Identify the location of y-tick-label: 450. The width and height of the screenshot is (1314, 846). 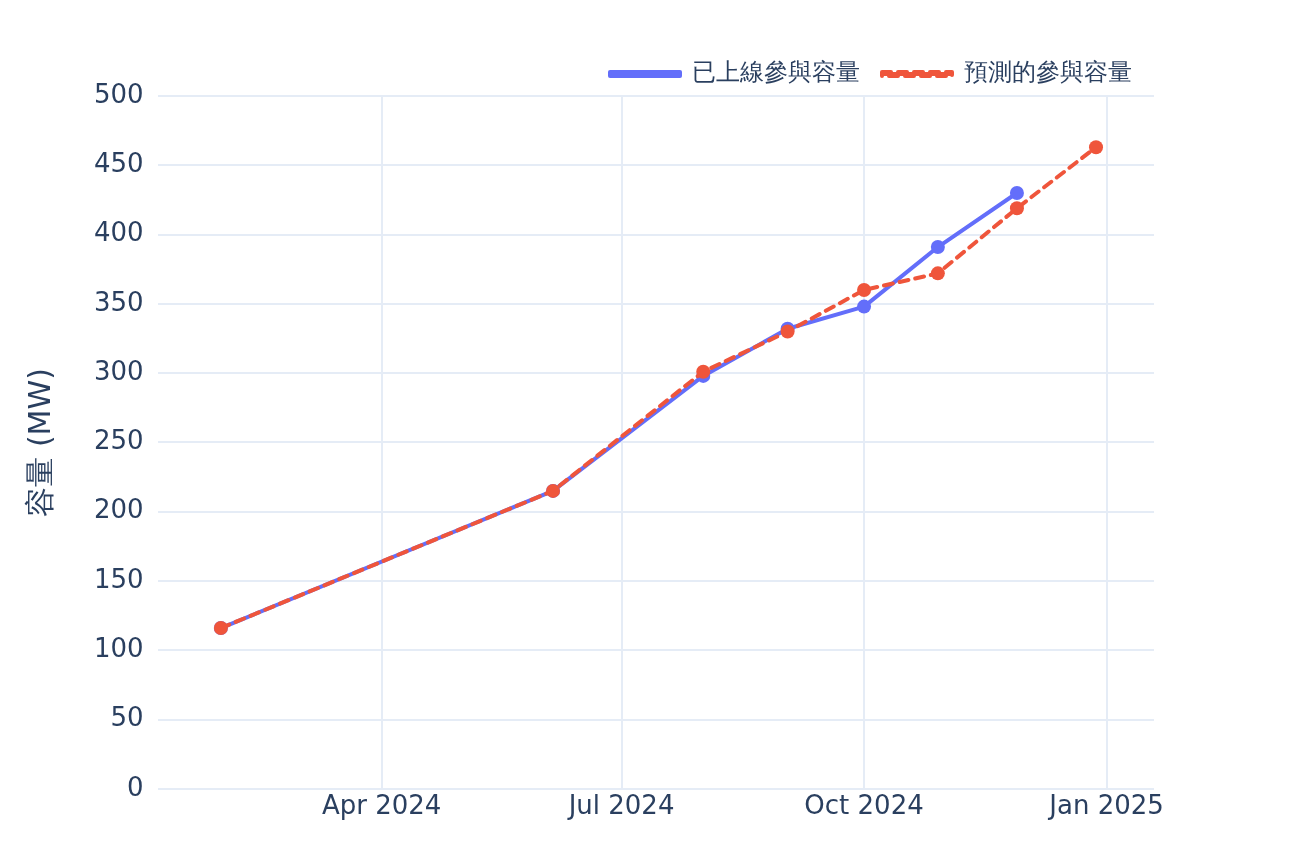
(118, 163).